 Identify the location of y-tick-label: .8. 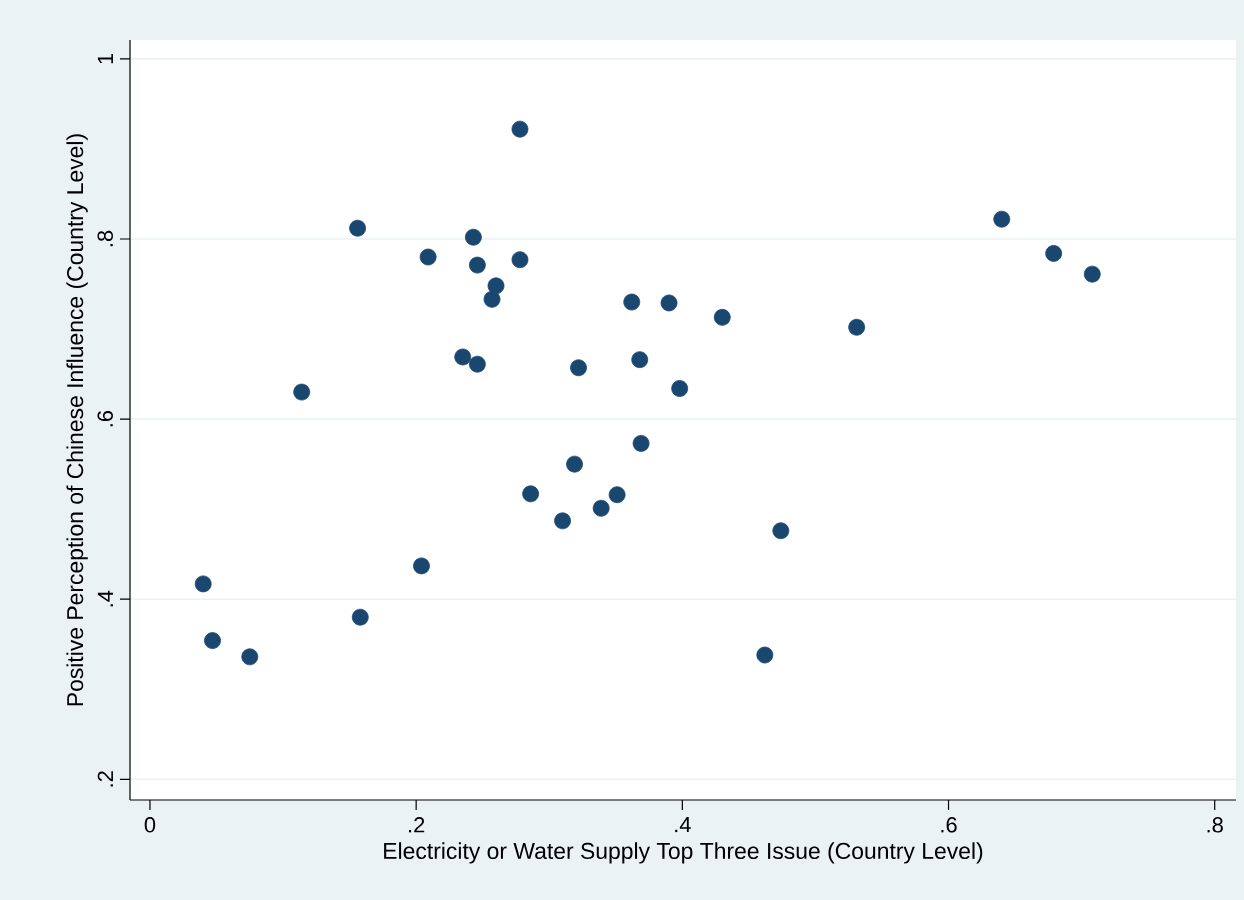
(105, 238).